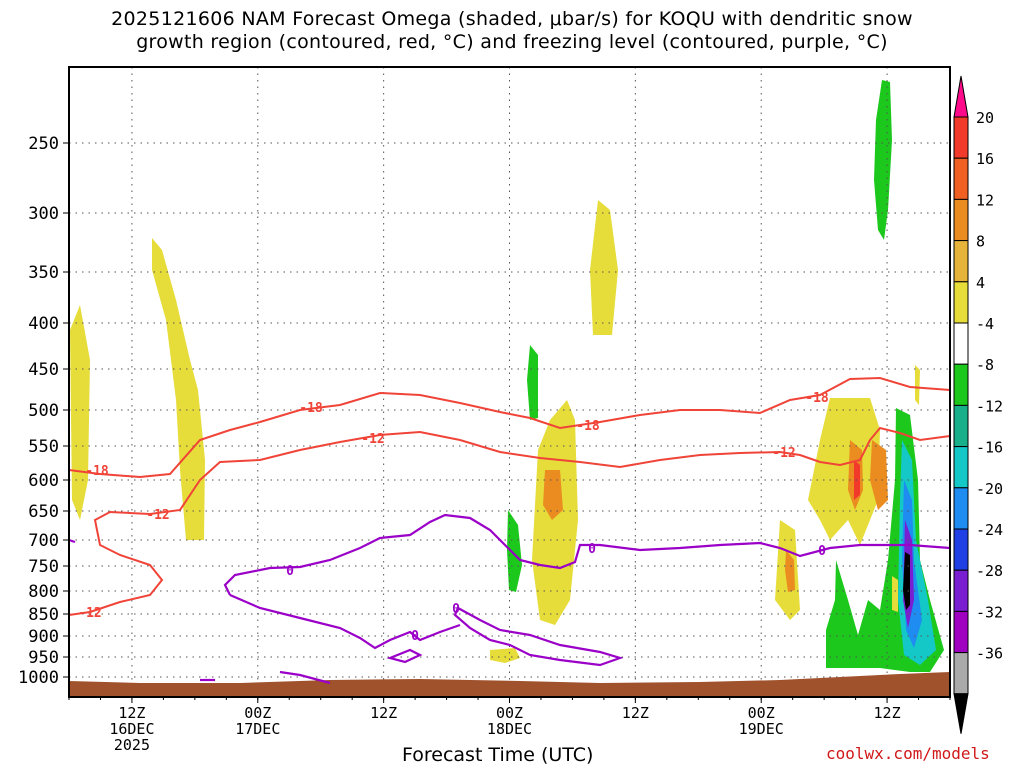 This screenshot has width=1024, height=768. Describe the element at coordinates (989, 571) in the screenshot. I see `colorbar-label: -28` at that location.